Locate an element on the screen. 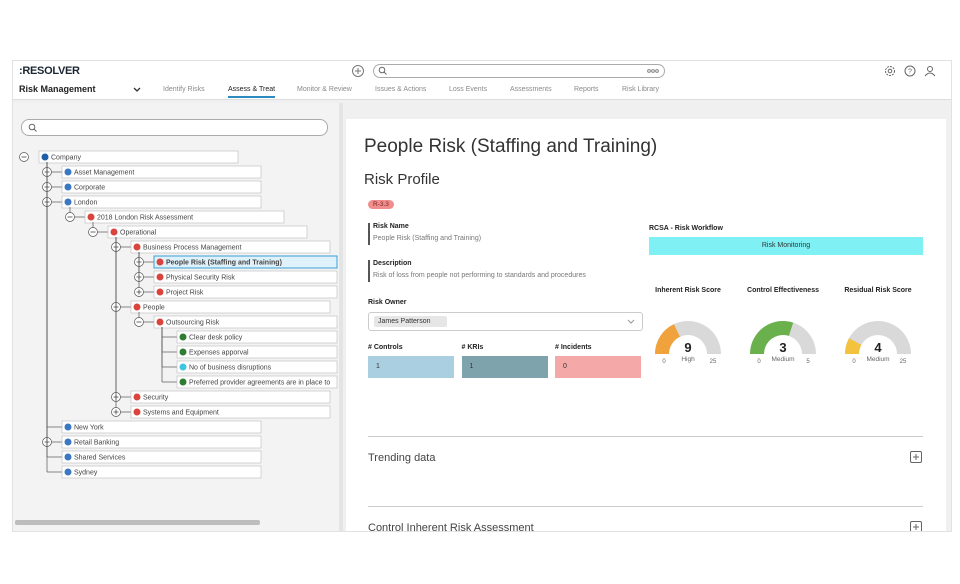 The width and height of the screenshot is (960, 584). tree-search is located at coordinates (174, 127).